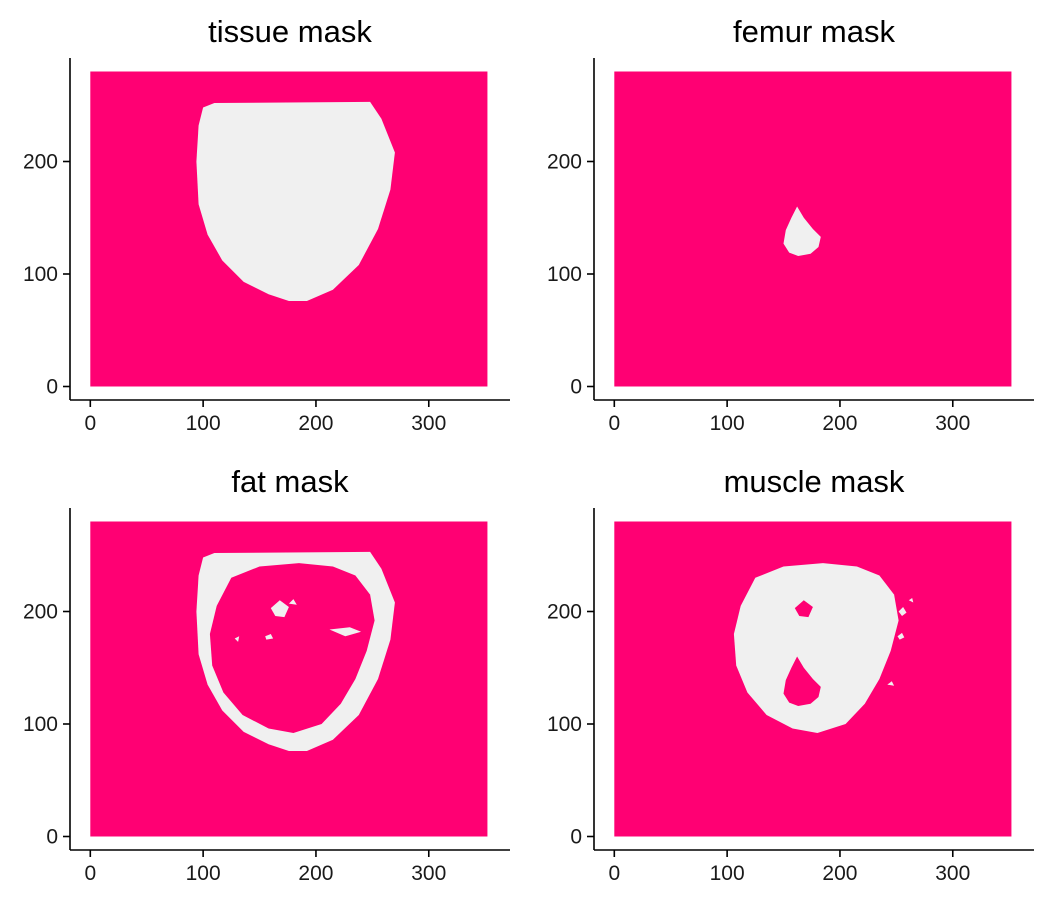 The image size is (1050, 900). What do you see at coordinates (290, 31) in the screenshot?
I see `panel-title: tissue mask` at bounding box center [290, 31].